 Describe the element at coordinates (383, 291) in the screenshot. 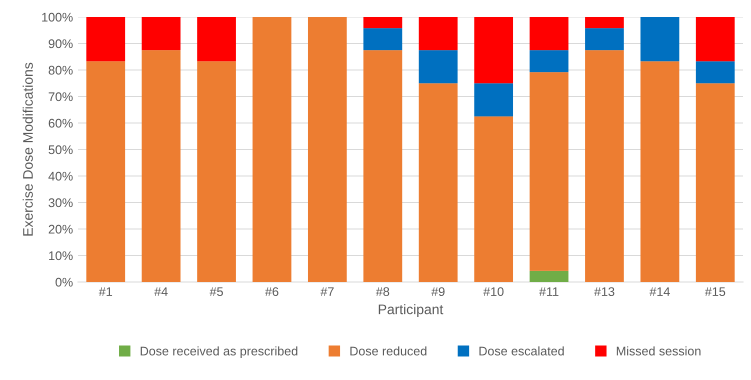

I see `x-tick-label: #8` at that location.